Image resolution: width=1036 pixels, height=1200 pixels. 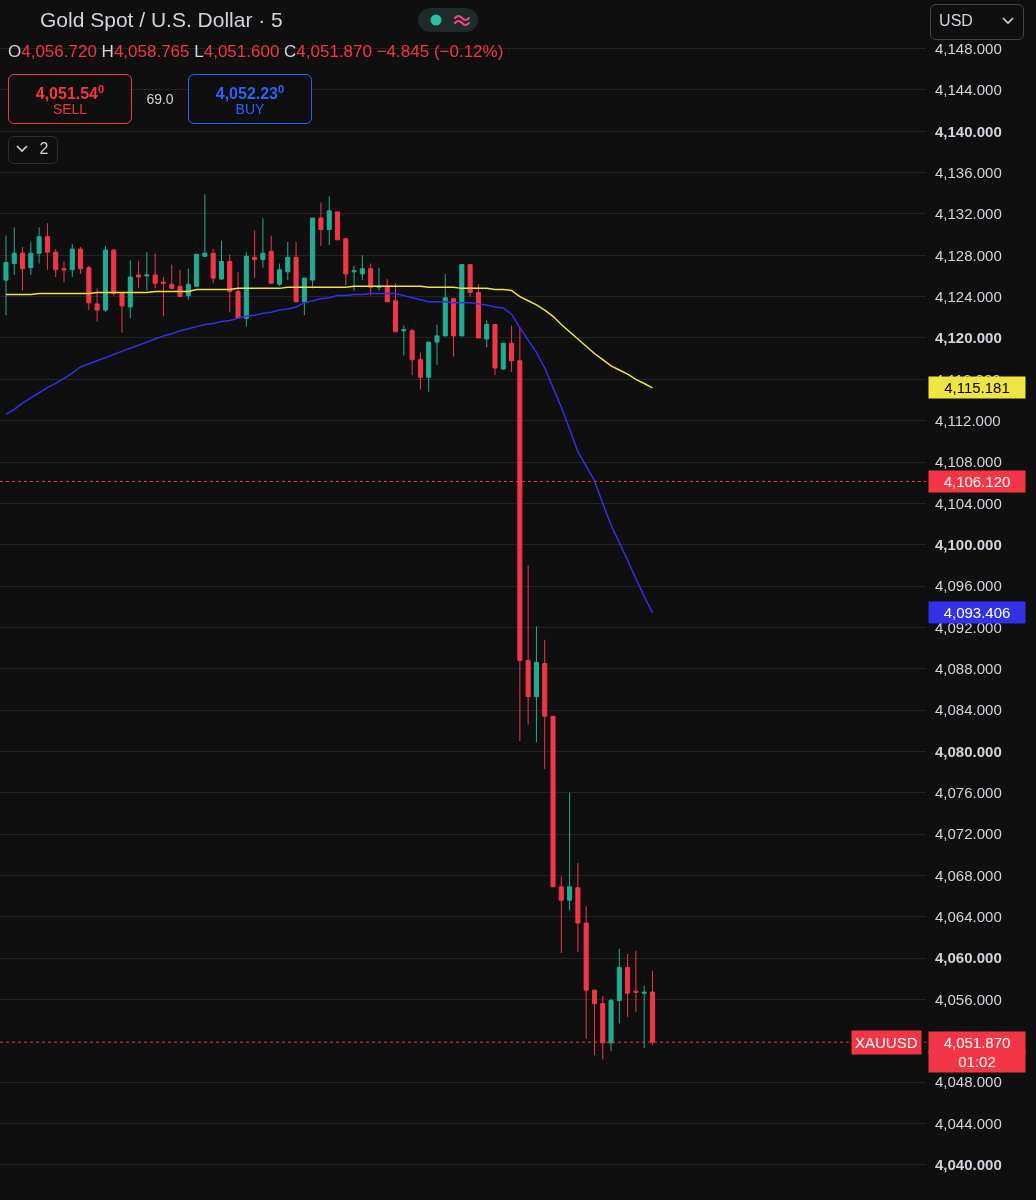 What do you see at coordinates (956, 21) in the screenshot?
I see `text: USD` at bounding box center [956, 21].